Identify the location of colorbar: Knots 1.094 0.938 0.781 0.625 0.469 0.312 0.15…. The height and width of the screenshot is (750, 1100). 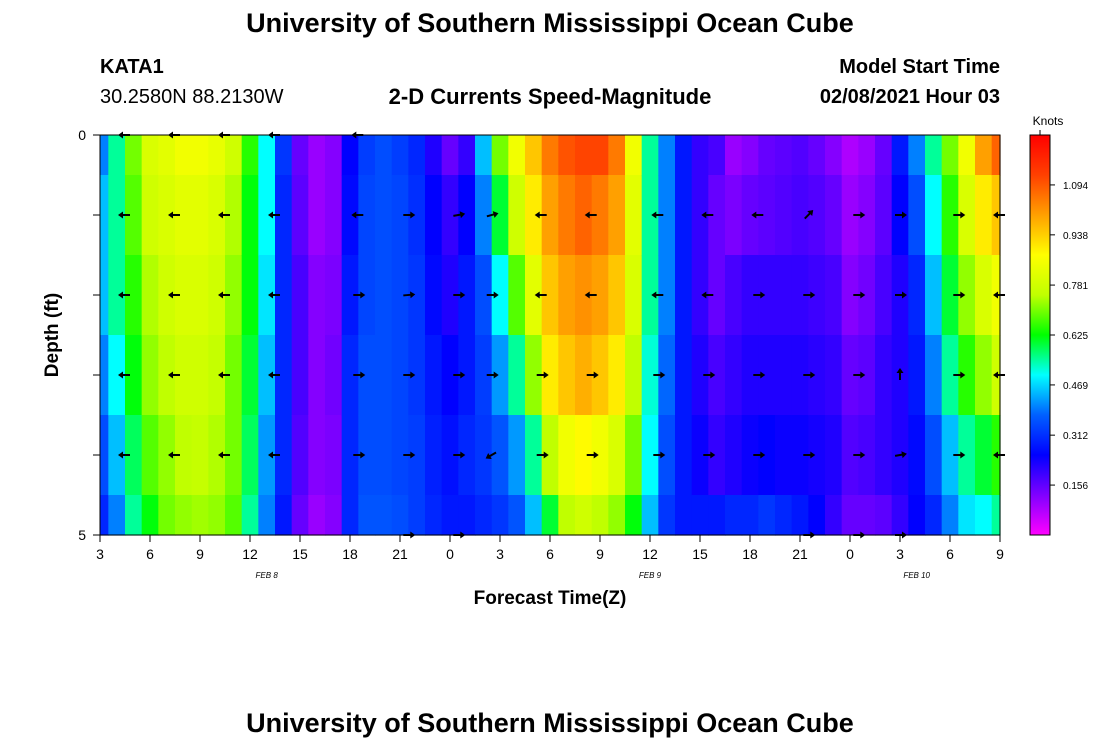
(1058, 325).